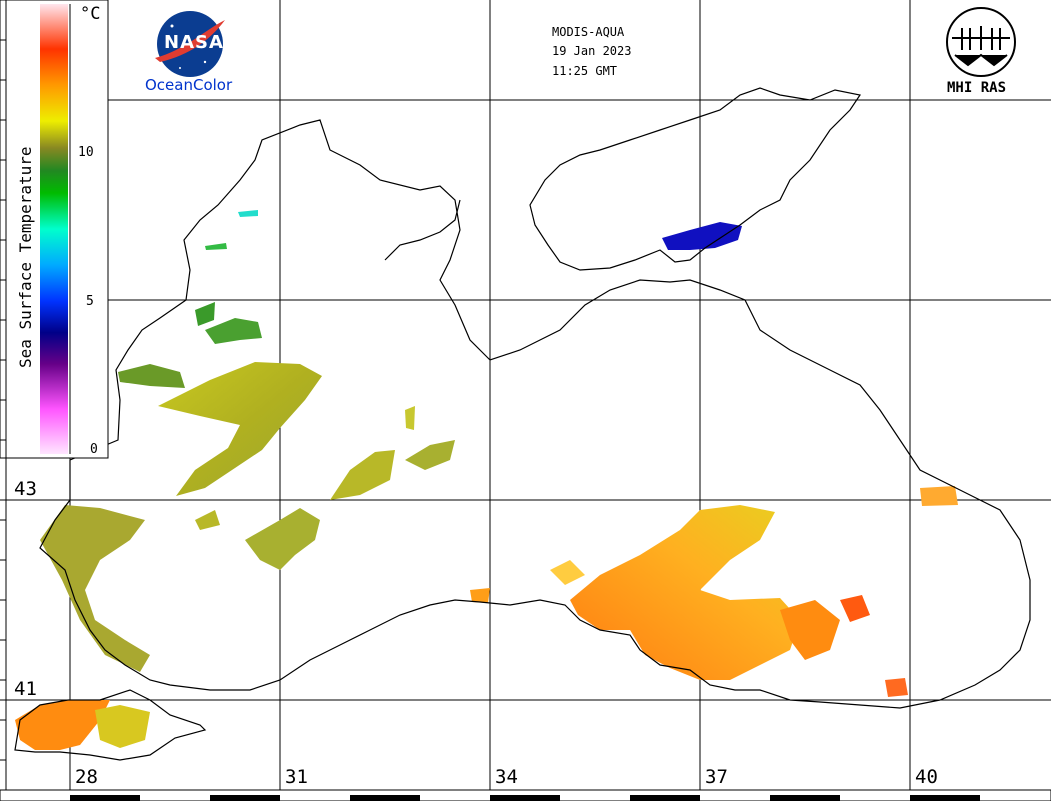  I want to click on sst-patch-kerch-small, so click(567, 572).